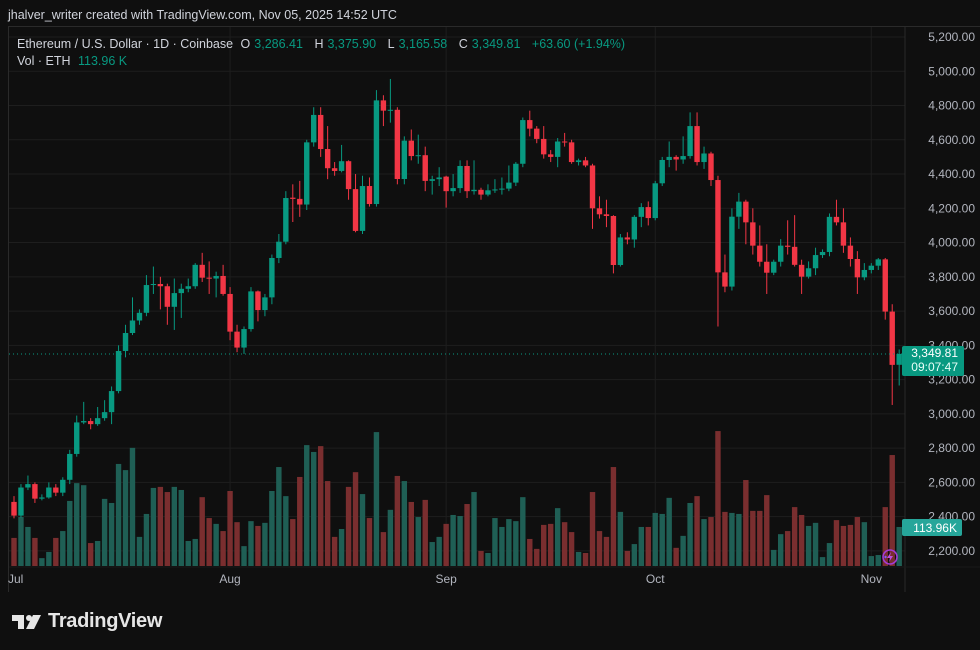 The width and height of the screenshot is (980, 650). I want to click on bar-countdown: 09:07:47, so click(934, 367).